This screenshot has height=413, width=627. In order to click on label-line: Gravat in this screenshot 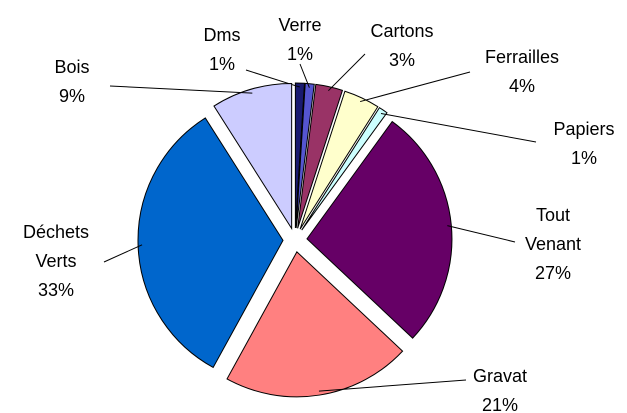, I will do `click(500, 376)`.